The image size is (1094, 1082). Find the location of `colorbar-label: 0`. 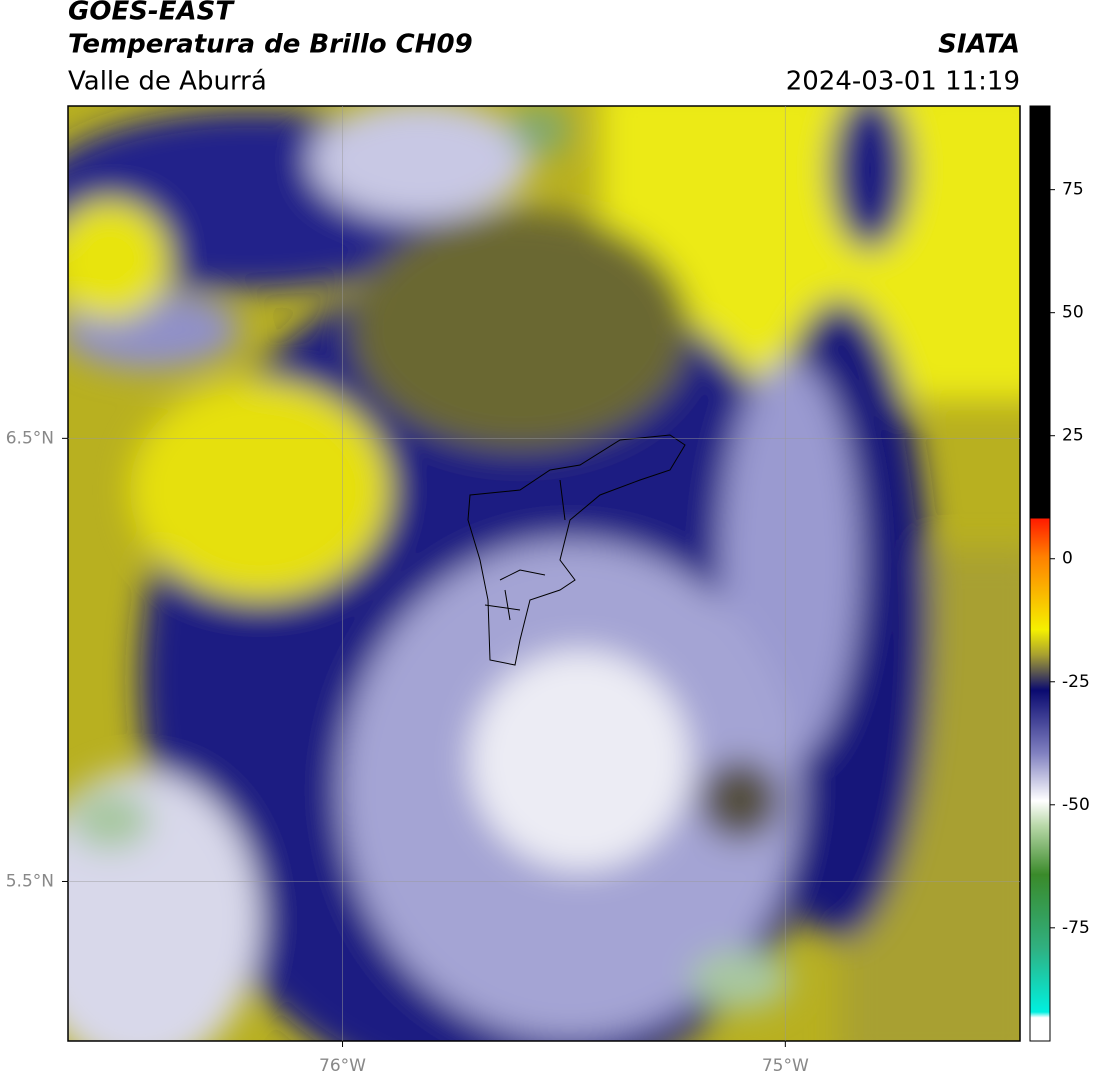

colorbar-label: 0 is located at coordinates (1067, 559).